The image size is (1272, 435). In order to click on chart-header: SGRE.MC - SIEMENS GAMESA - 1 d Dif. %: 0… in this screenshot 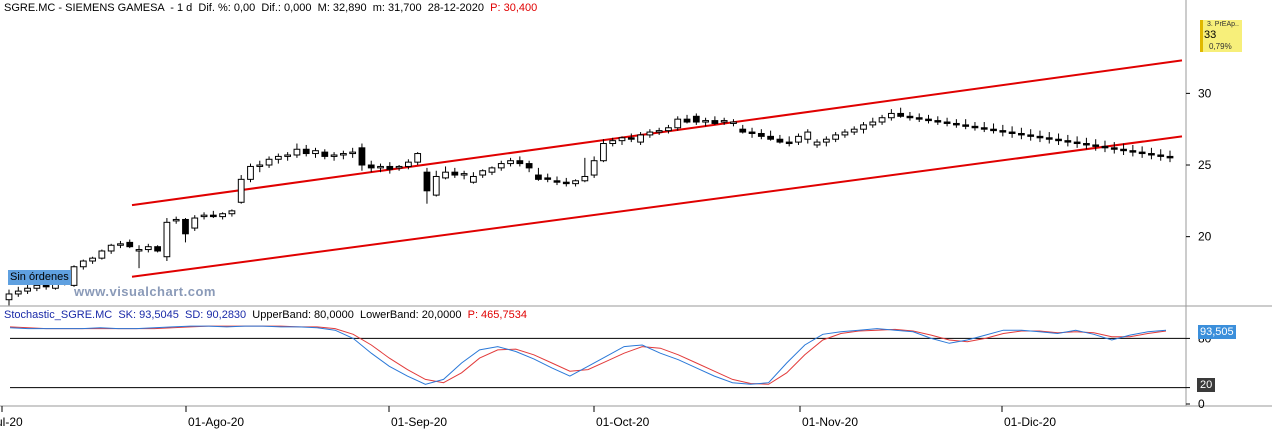, I will do `click(271, 8)`.